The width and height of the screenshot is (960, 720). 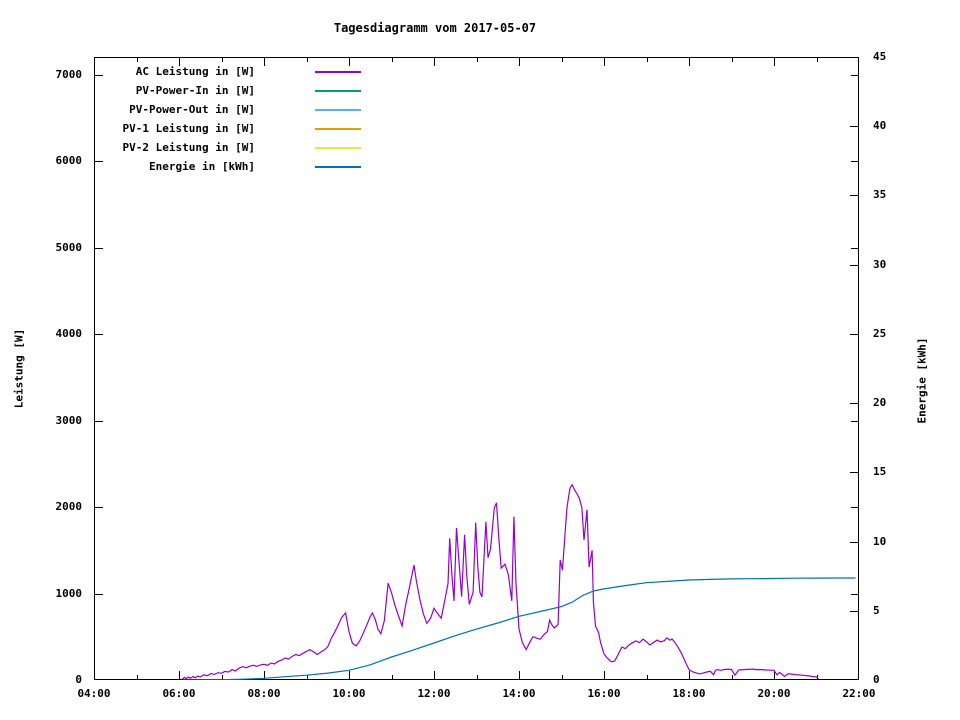 I want to click on y-left-tick-label: 7000, so click(x=69, y=74).